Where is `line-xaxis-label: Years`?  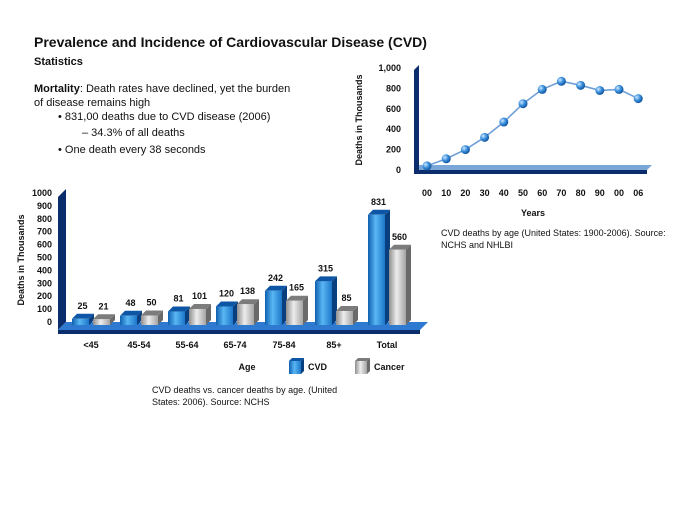 line-xaxis-label: Years is located at coordinates (533, 213).